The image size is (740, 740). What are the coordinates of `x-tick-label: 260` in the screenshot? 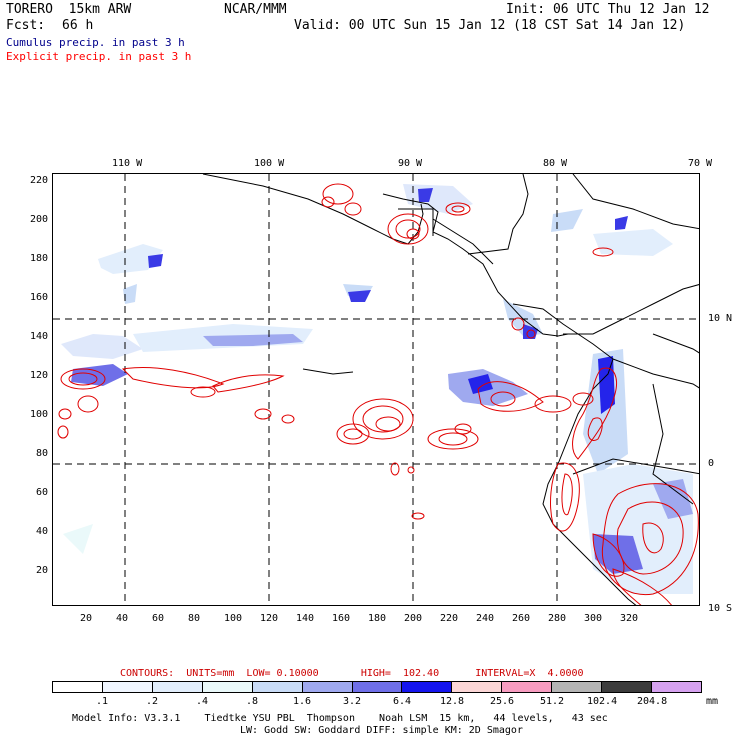 It's located at (521, 618).